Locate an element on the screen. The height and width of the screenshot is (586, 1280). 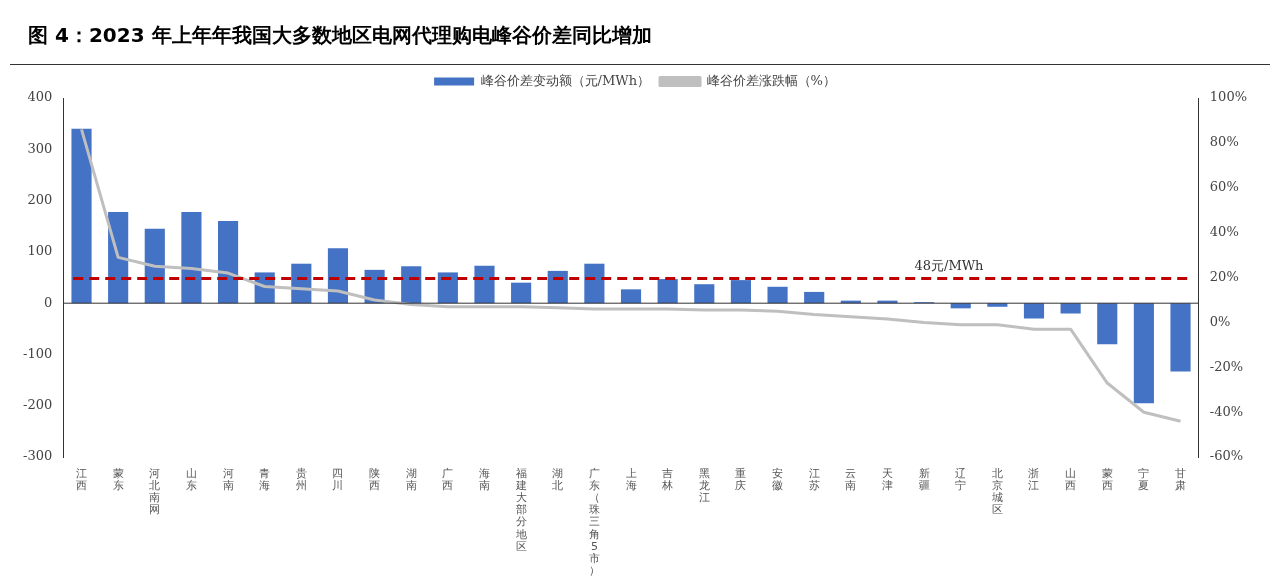
x-tick-label: 重庆 is located at coordinates (741, 480).